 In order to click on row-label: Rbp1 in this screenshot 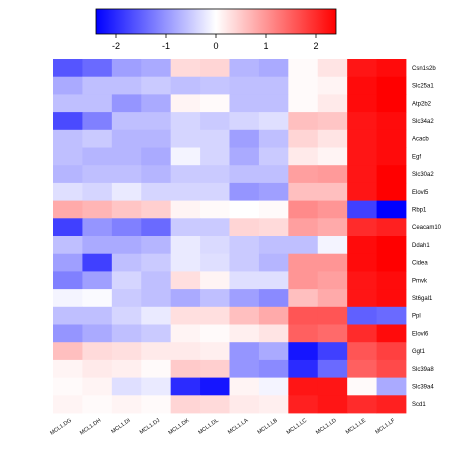, I will do `click(419, 210)`.